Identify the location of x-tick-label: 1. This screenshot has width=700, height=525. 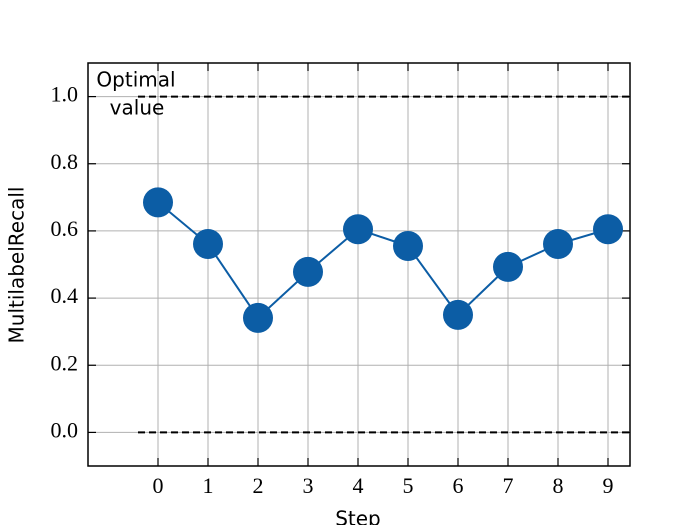
(208, 485).